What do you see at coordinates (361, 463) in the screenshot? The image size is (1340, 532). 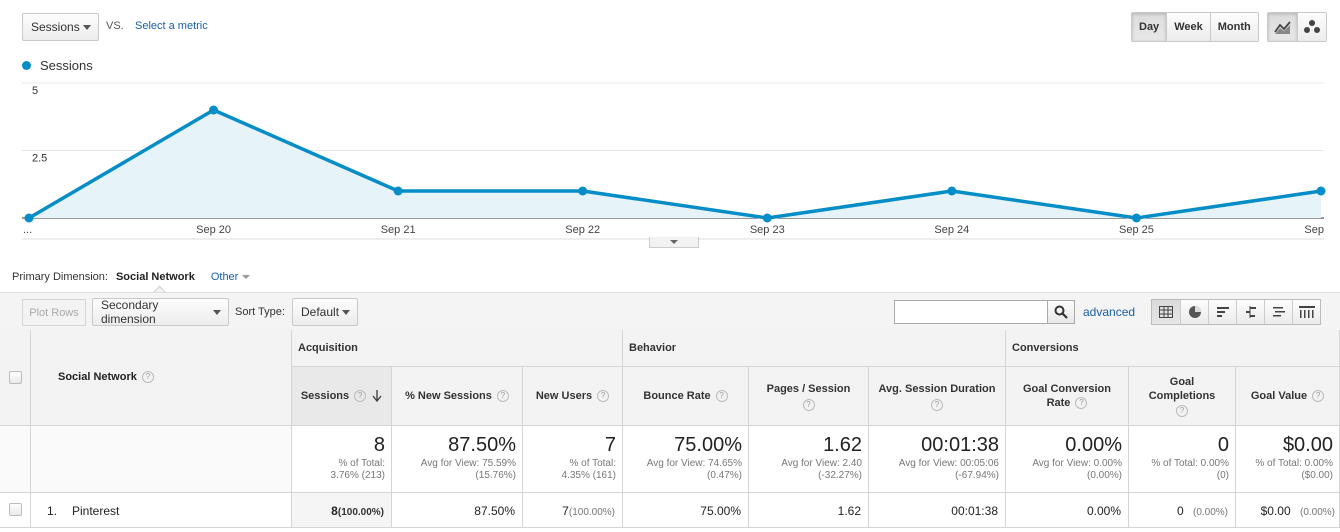 I see `total-sessions-sub1: % of Total:` at bounding box center [361, 463].